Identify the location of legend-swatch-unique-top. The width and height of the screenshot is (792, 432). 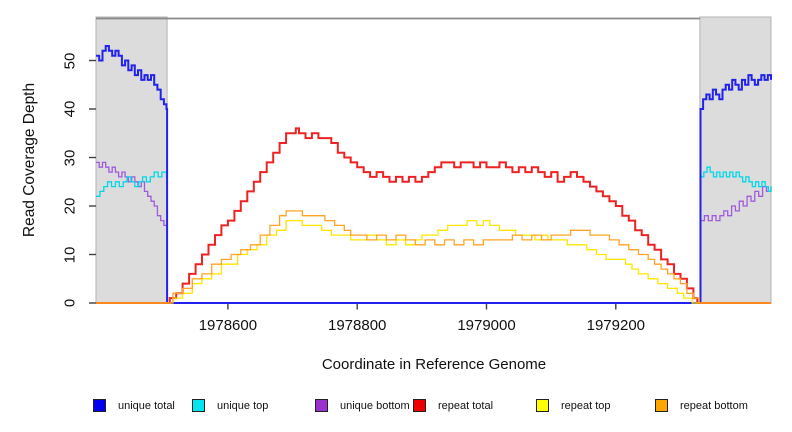
(198, 405).